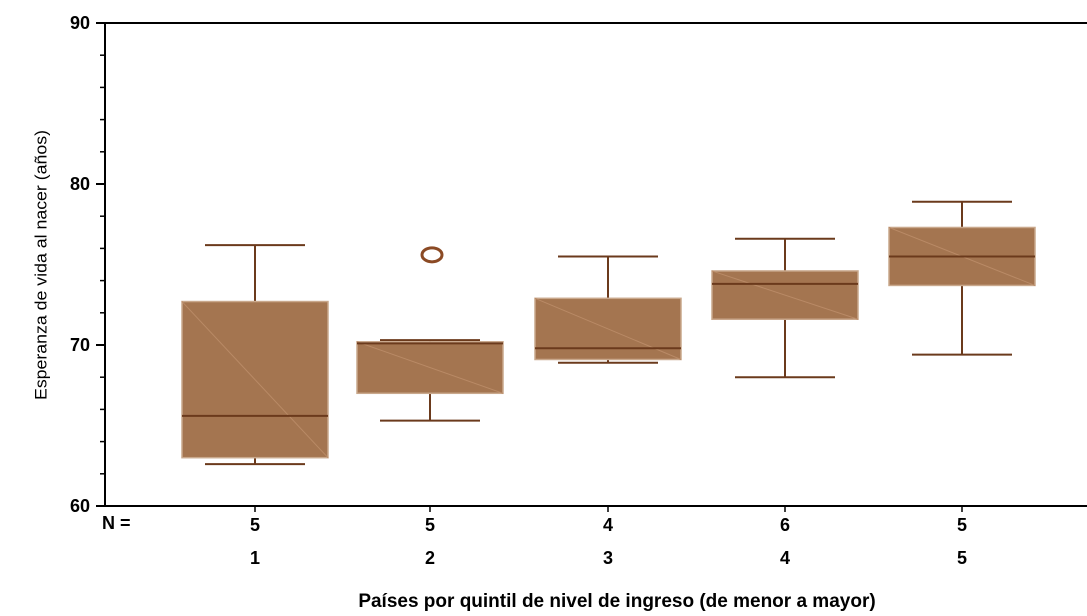 The height and width of the screenshot is (616, 1087). What do you see at coordinates (785, 525) in the screenshot?
I see `n-count-label: 6` at bounding box center [785, 525].